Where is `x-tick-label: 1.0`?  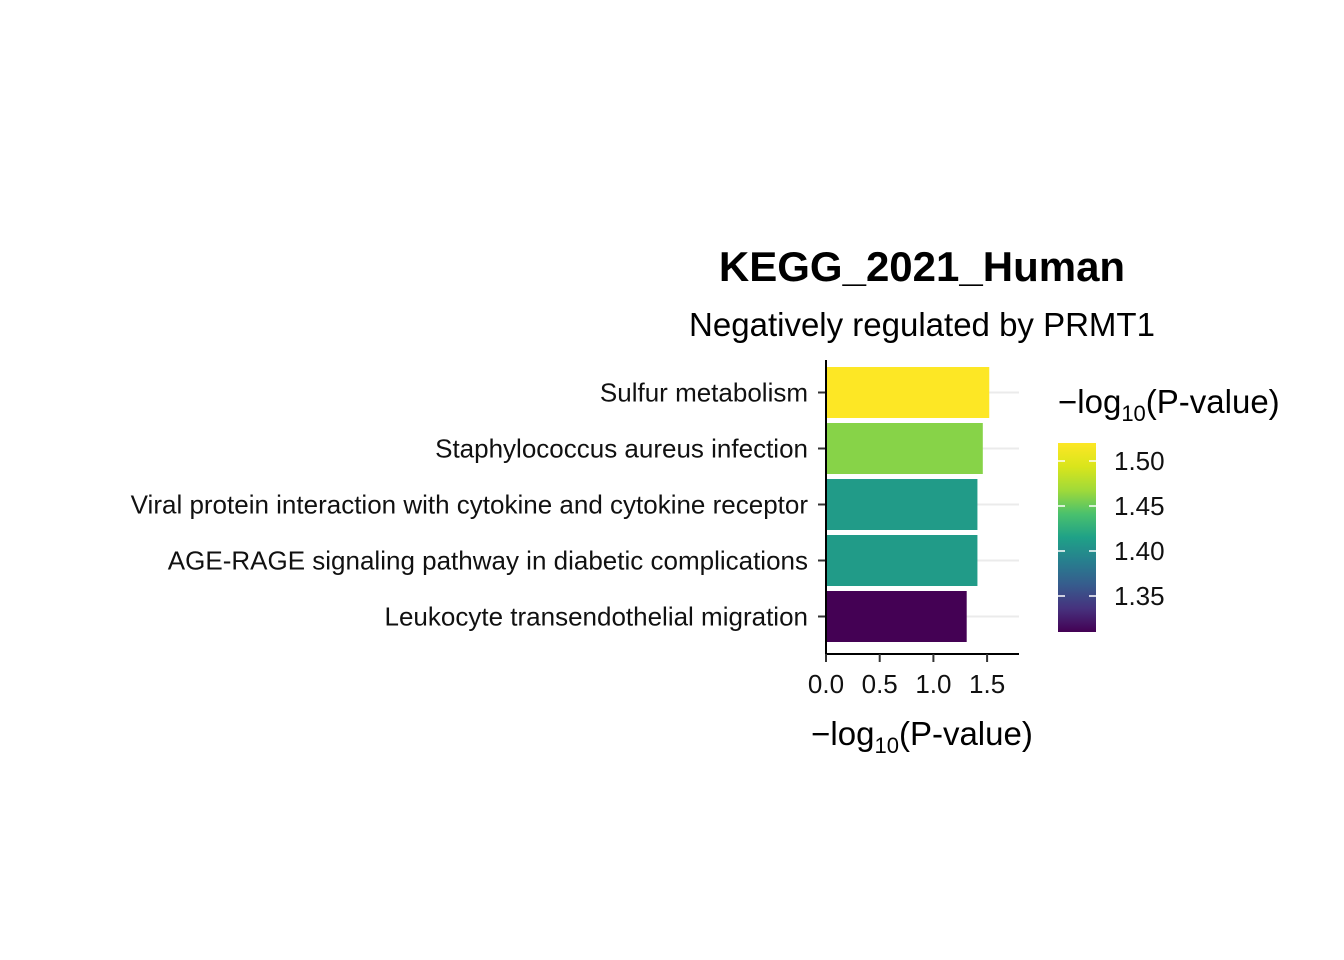
x-tick-label: 1.0 is located at coordinates (933, 684).